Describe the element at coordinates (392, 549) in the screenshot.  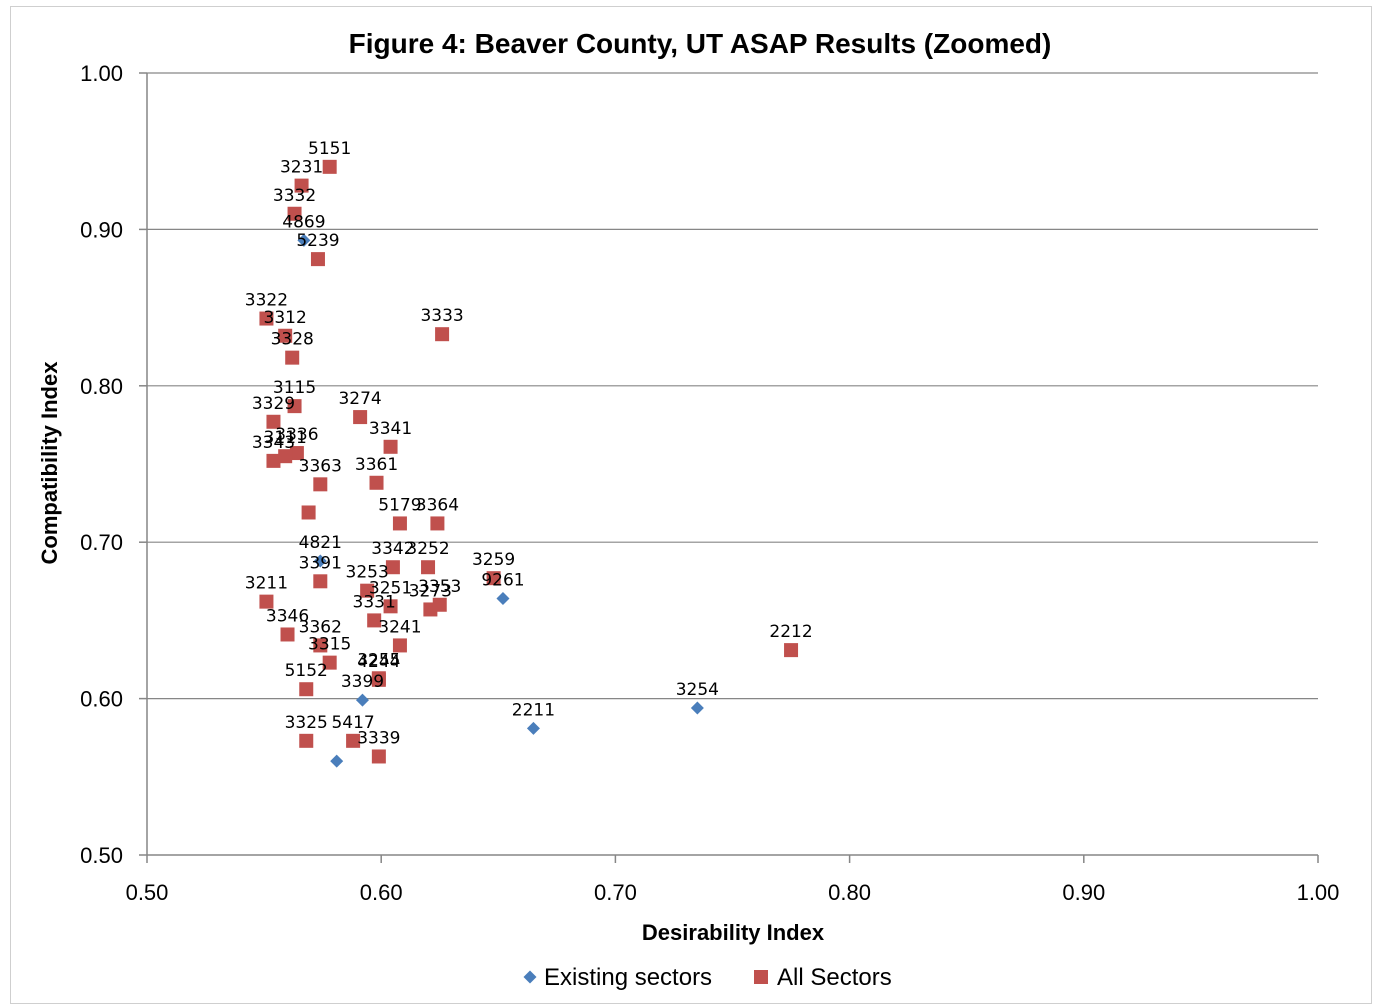
I see `data-label: 3342` at that location.